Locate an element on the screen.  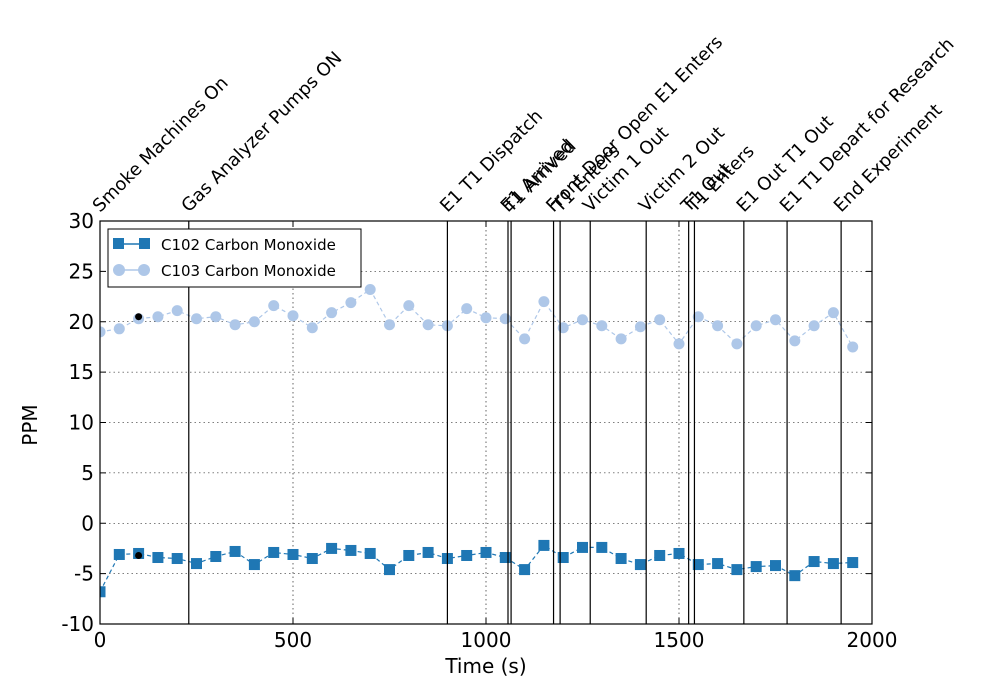
y-tick-label: -10 is located at coordinates (77, 624).